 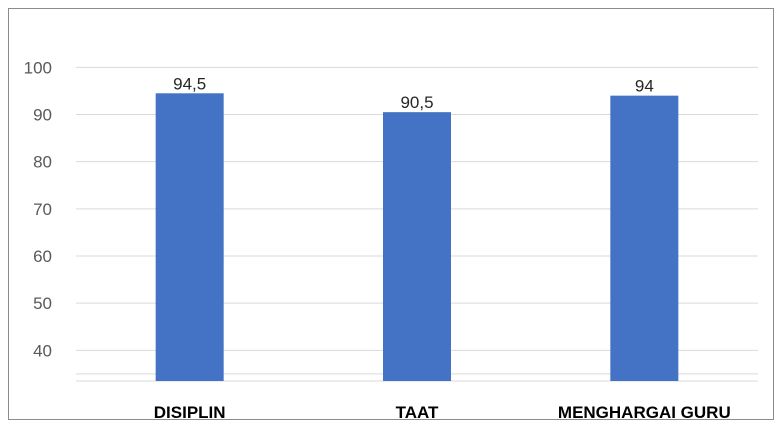 What do you see at coordinates (42, 209) in the screenshot?
I see `y-tick-label: 70` at bounding box center [42, 209].